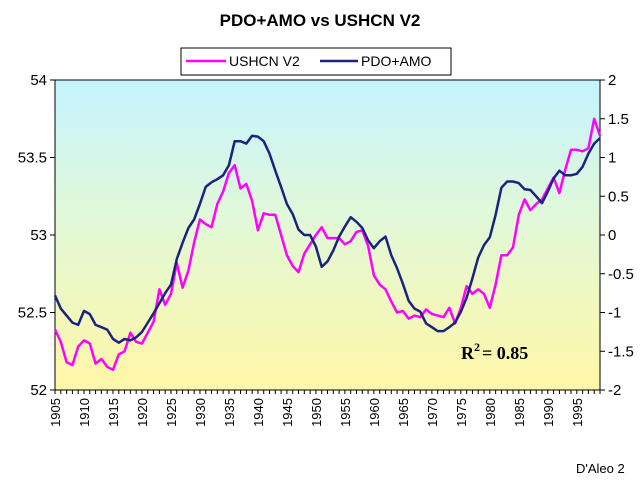 Image resolution: width=640 pixels, height=480 pixels. What do you see at coordinates (519, 412) in the screenshot?
I see `x-tick-label: 1985` at bounding box center [519, 412].